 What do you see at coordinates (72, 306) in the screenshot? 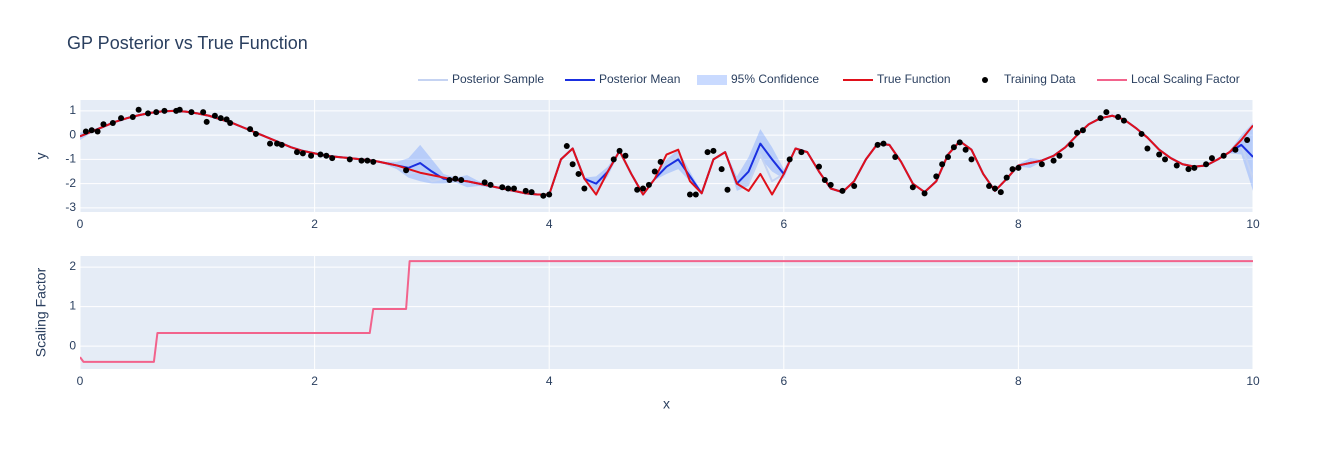
I see `y-tick-label: 1` at bounding box center [72, 306].